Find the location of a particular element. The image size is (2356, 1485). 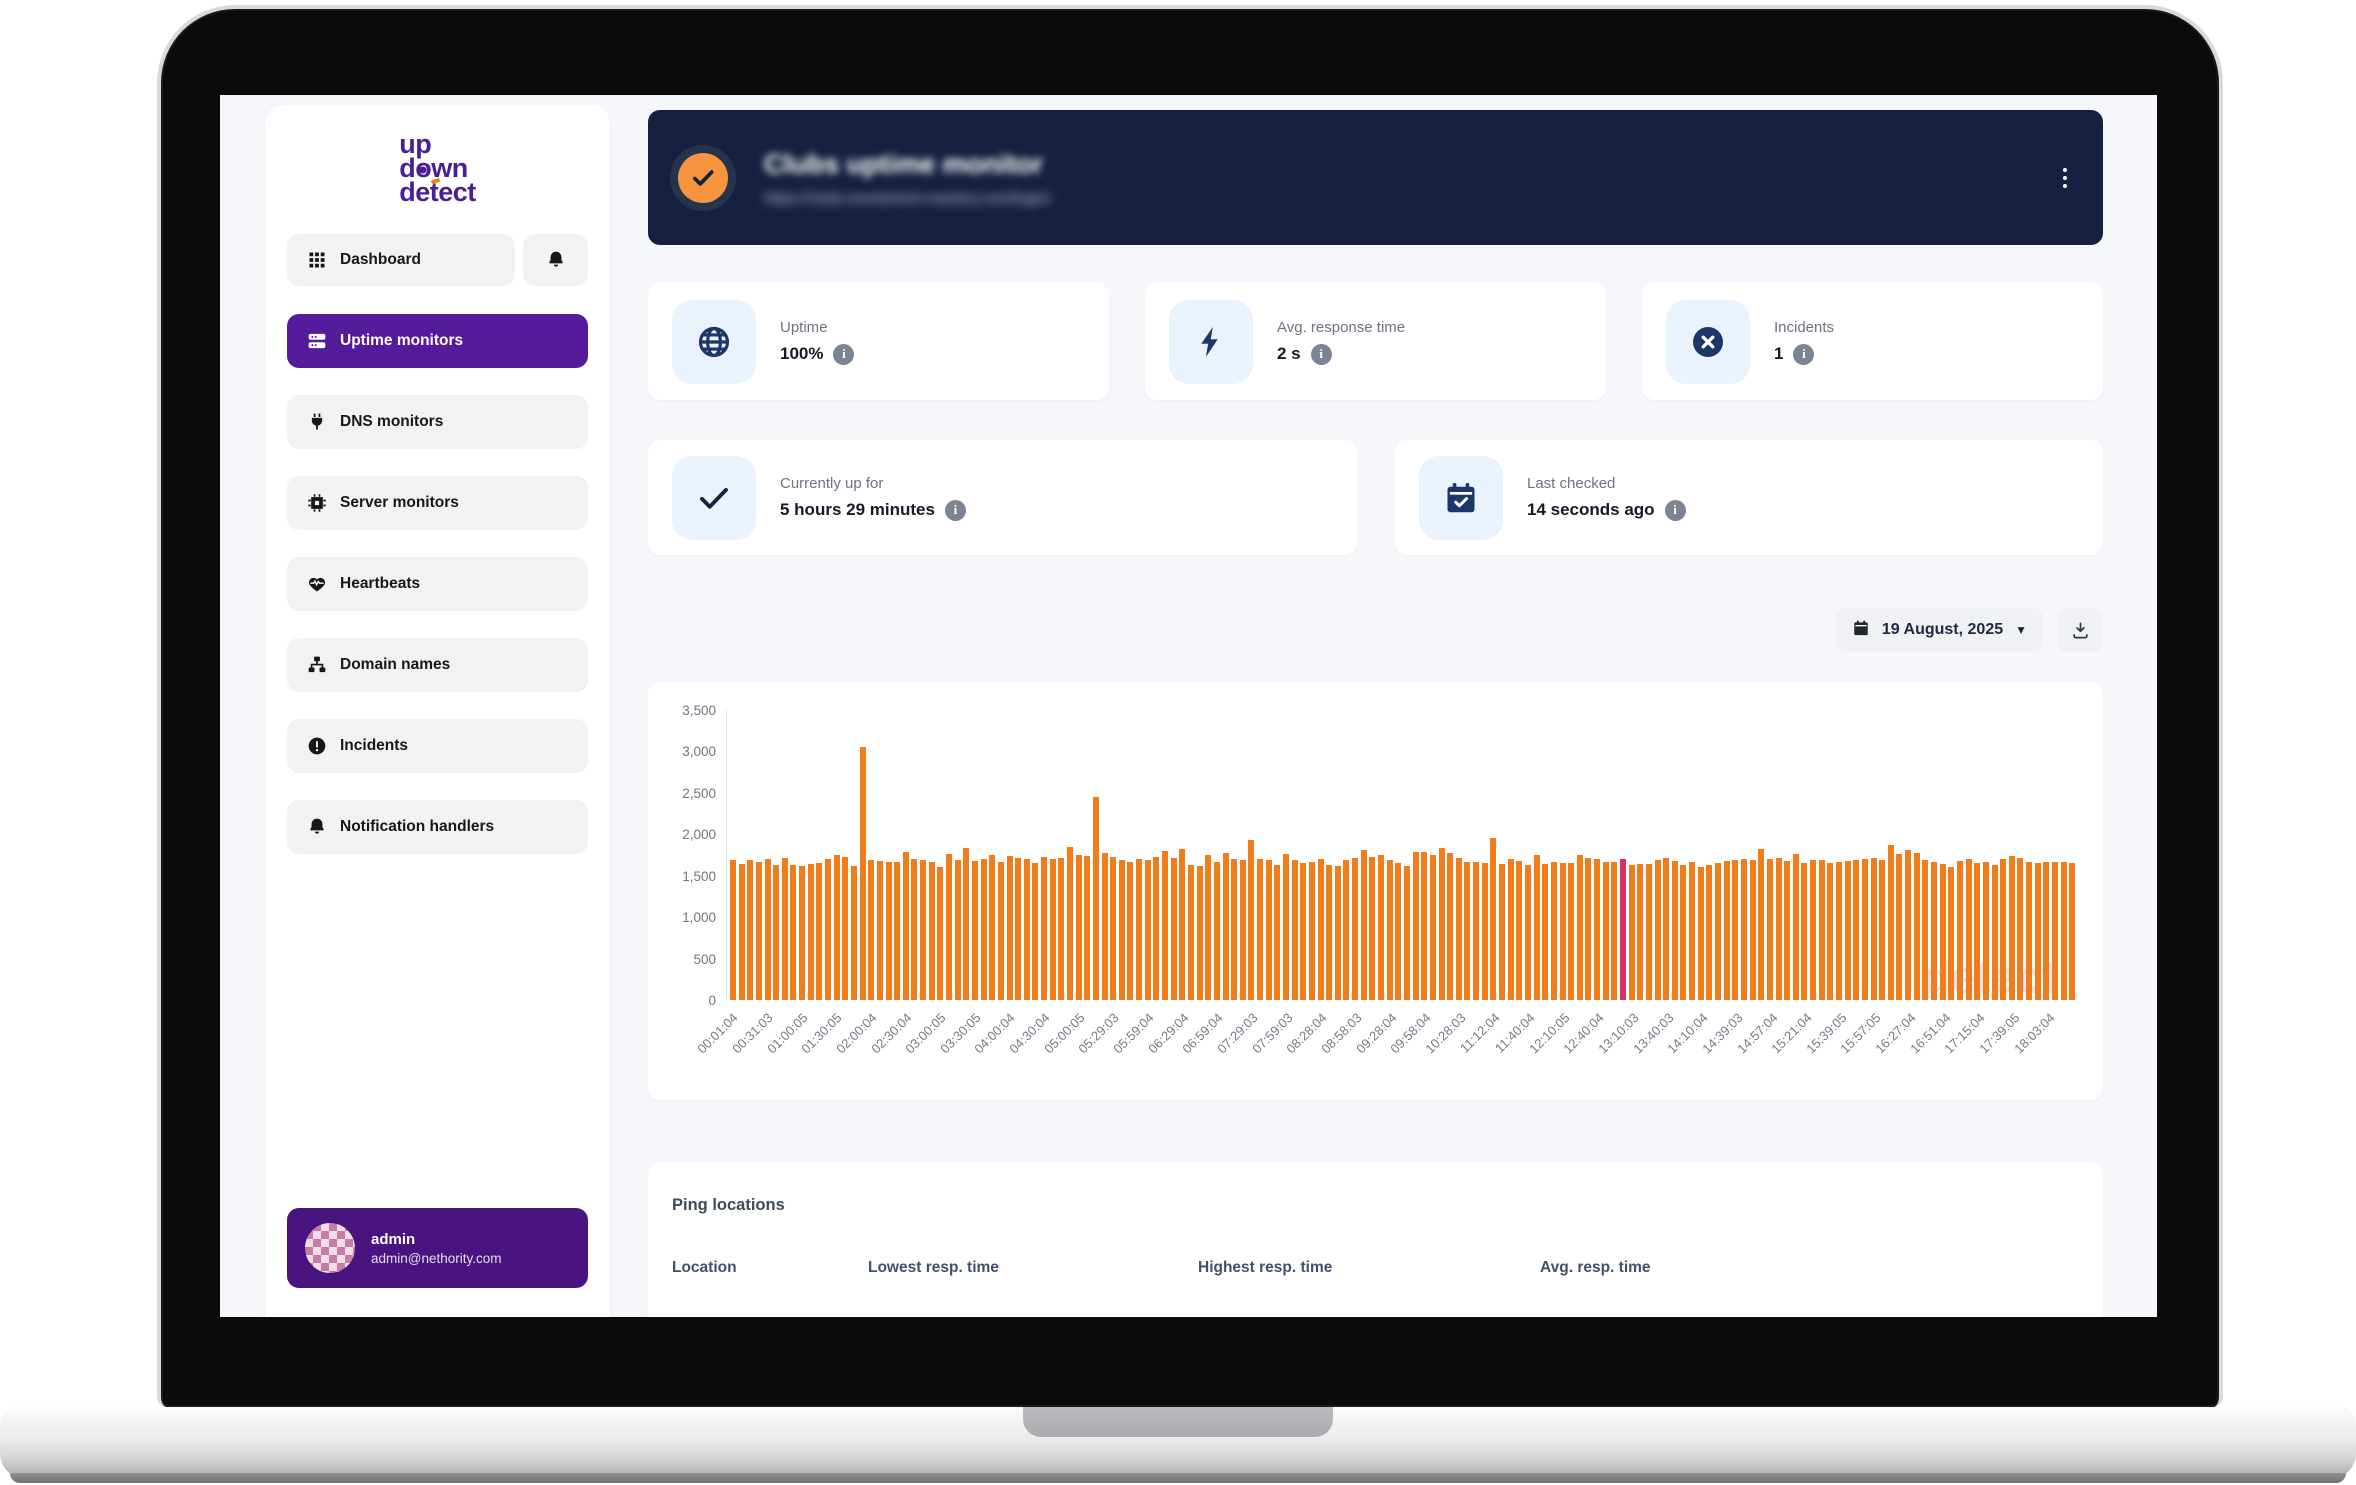

download-button is located at coordinates (2080, 630).